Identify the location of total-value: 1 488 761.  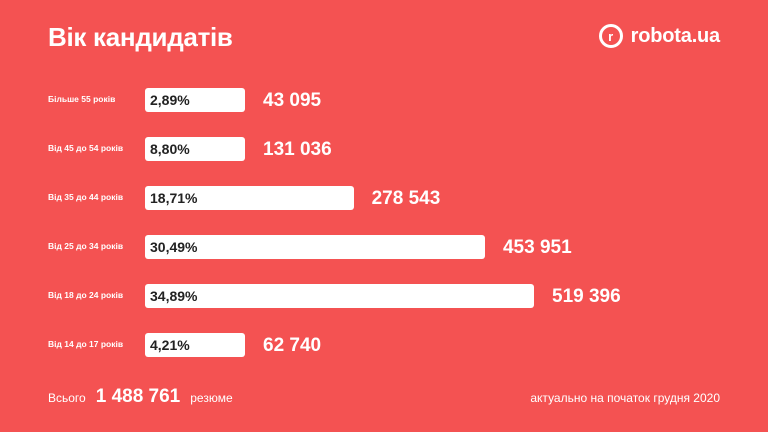
(138, 396).